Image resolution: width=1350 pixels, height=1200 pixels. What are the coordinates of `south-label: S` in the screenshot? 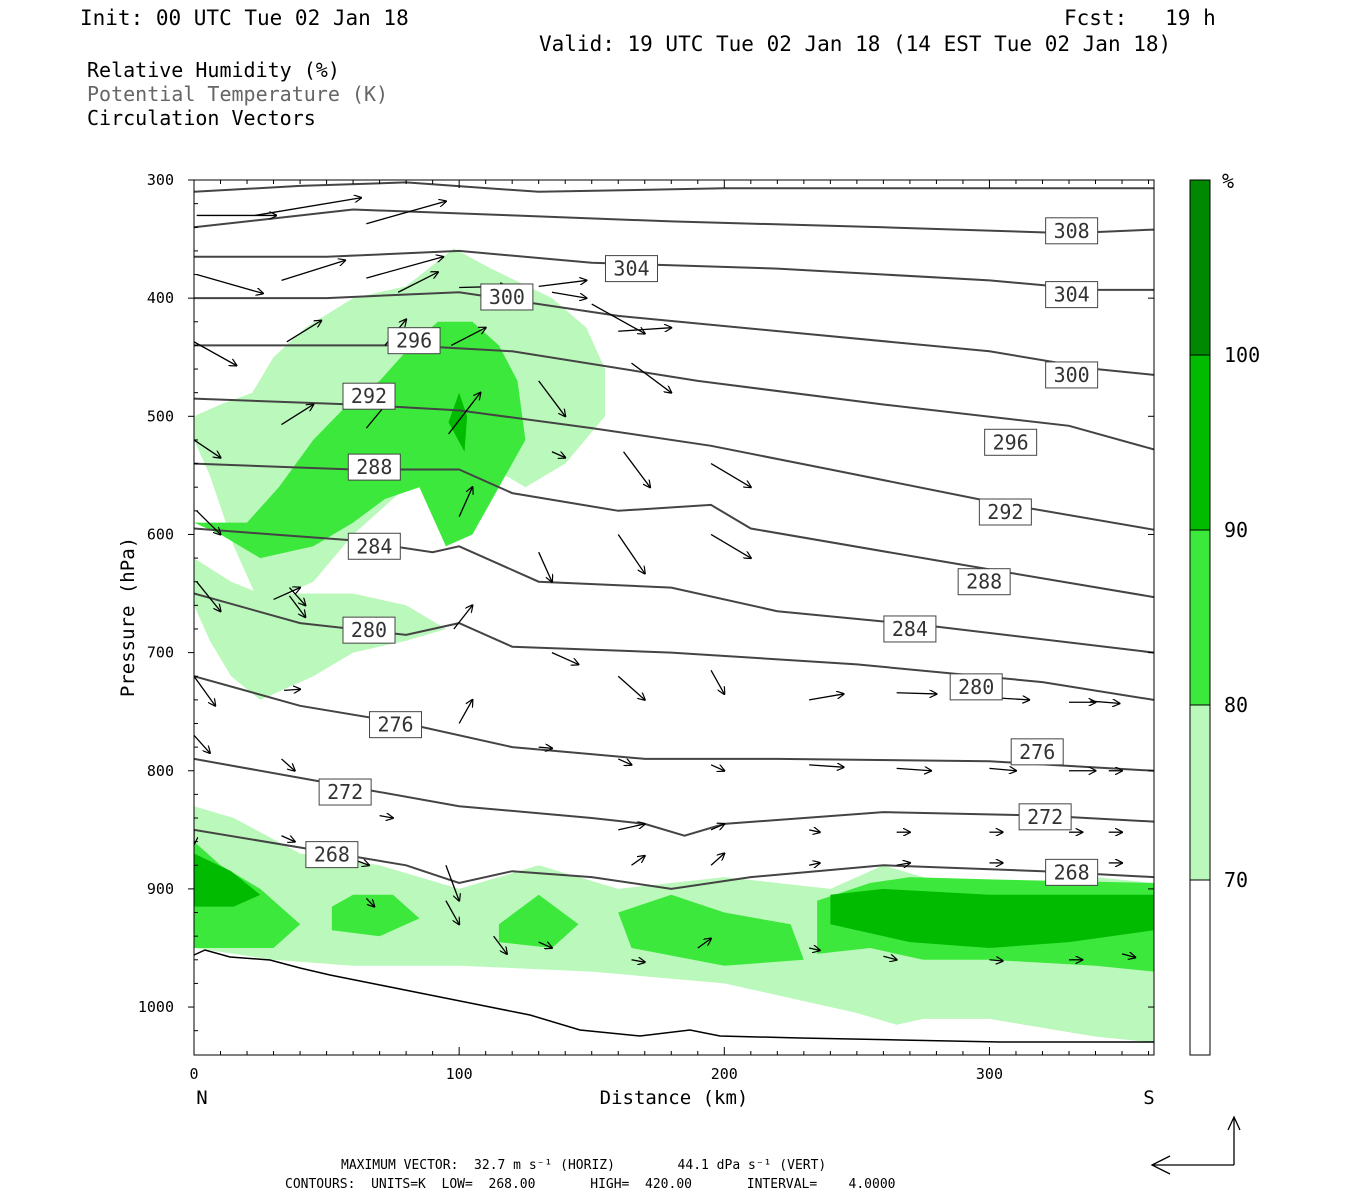 It's located at (1148, 1098).